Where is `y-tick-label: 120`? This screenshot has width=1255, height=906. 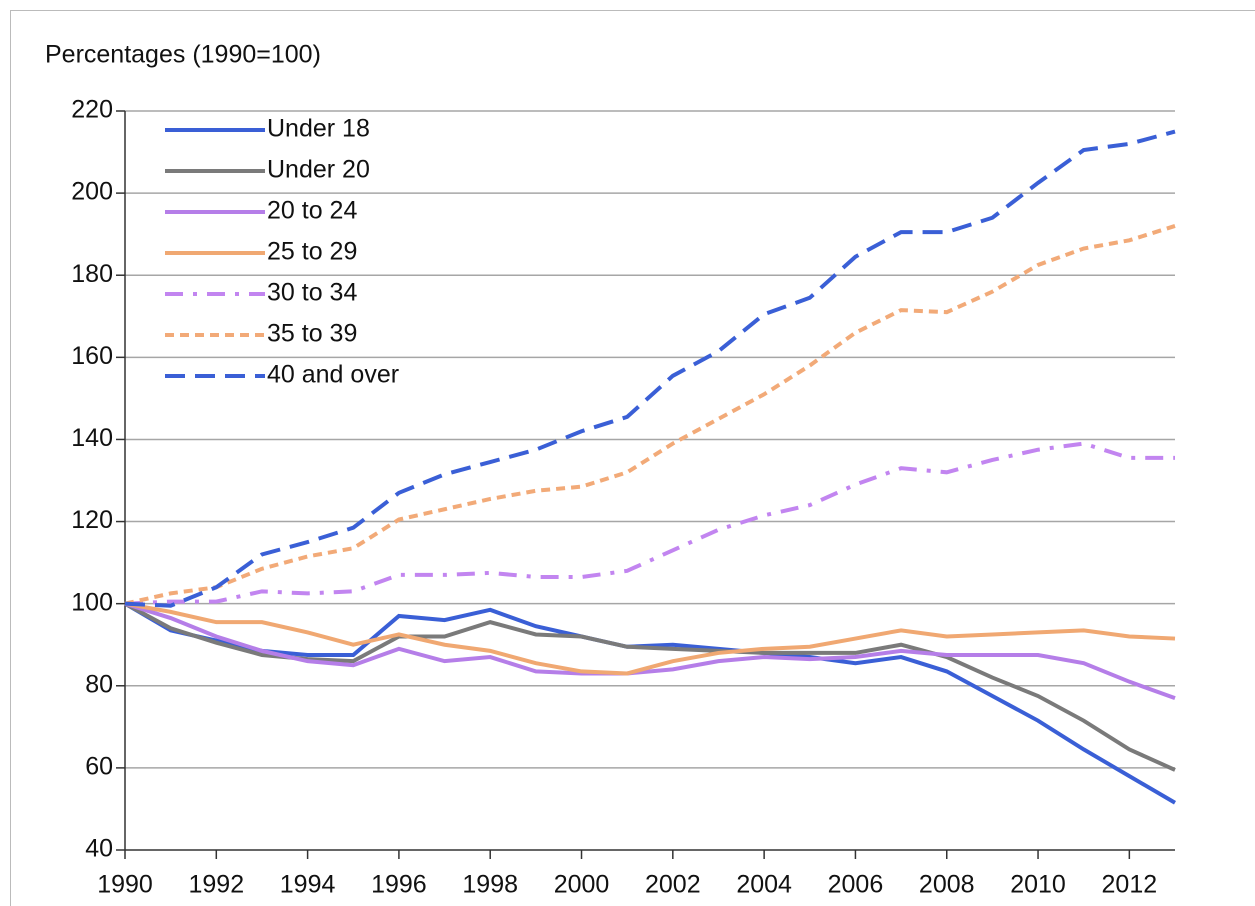
y-tick-label: 120 is located at coordinates (92, 520).